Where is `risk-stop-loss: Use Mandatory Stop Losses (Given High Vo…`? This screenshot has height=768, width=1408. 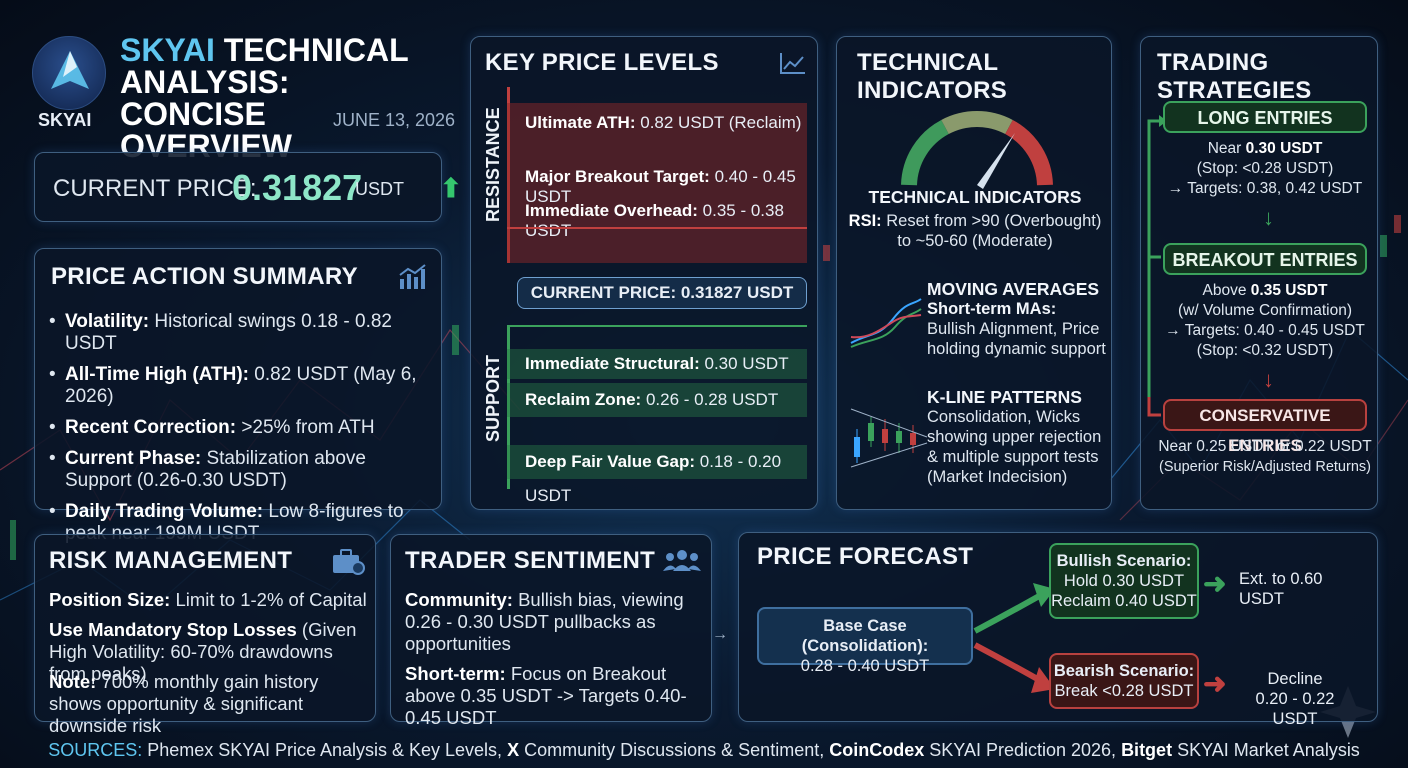
risk-stop-loss: Use Mandatory Stop Losses (Given High Vo… is located at coordinates (203, 651).